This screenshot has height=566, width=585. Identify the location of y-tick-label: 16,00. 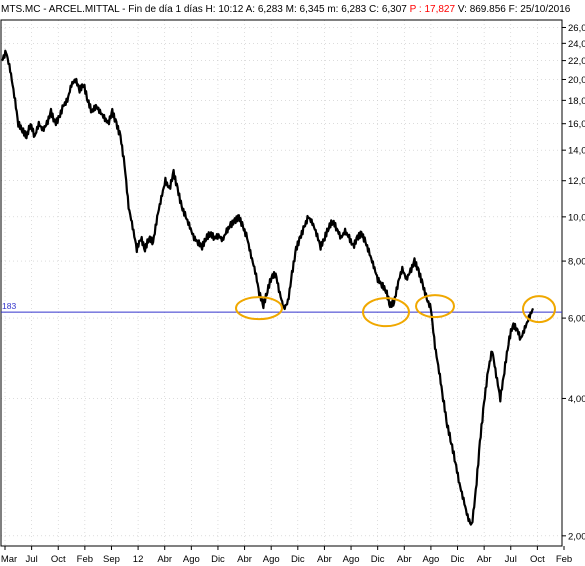
(576, 124).